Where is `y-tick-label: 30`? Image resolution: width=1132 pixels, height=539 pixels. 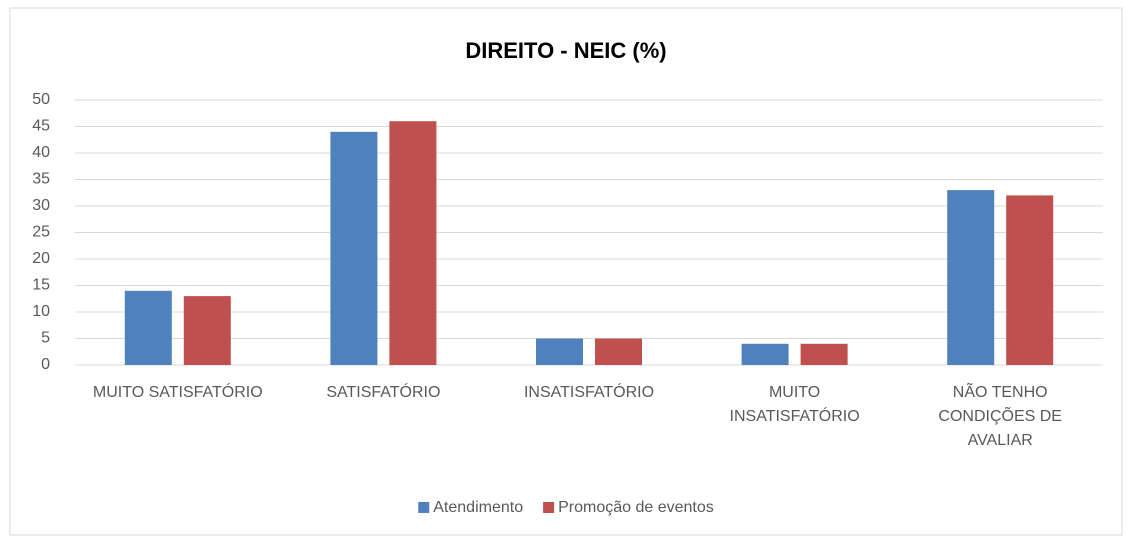
y-tick-label: 30 is located at coordinates (41, 205).